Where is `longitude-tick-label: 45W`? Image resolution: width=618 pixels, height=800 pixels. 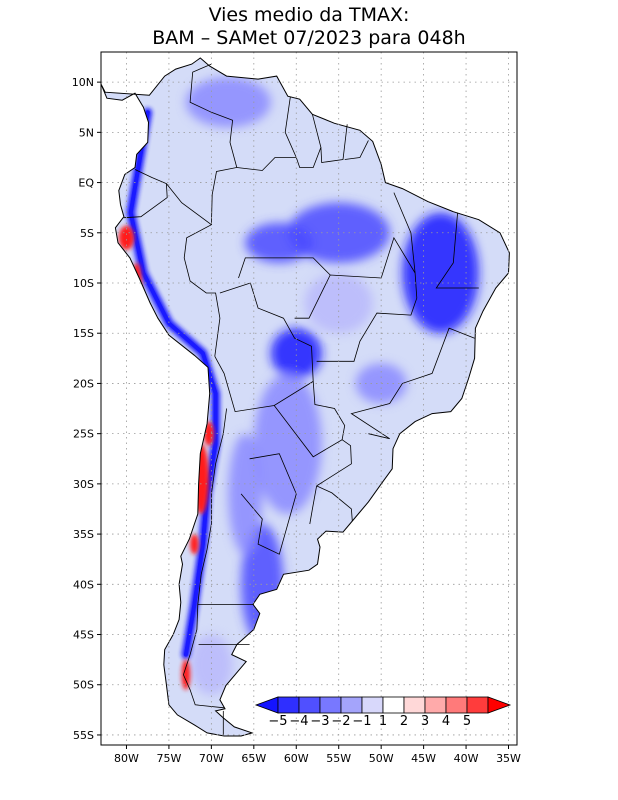 longitude-tick-label: 45W is located at coordinates (423, 758).